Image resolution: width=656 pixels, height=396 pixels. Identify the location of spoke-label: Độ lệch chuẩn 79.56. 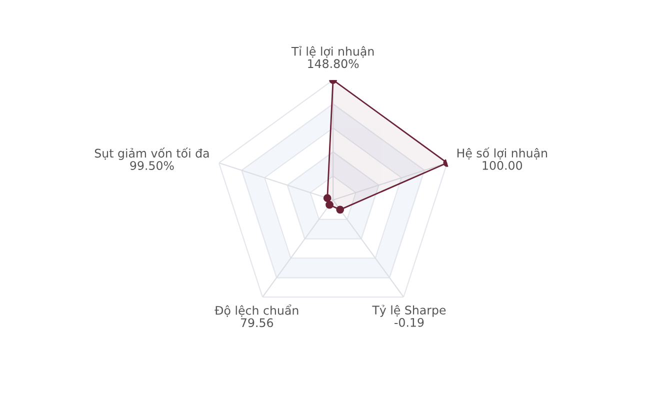
(256, 316).